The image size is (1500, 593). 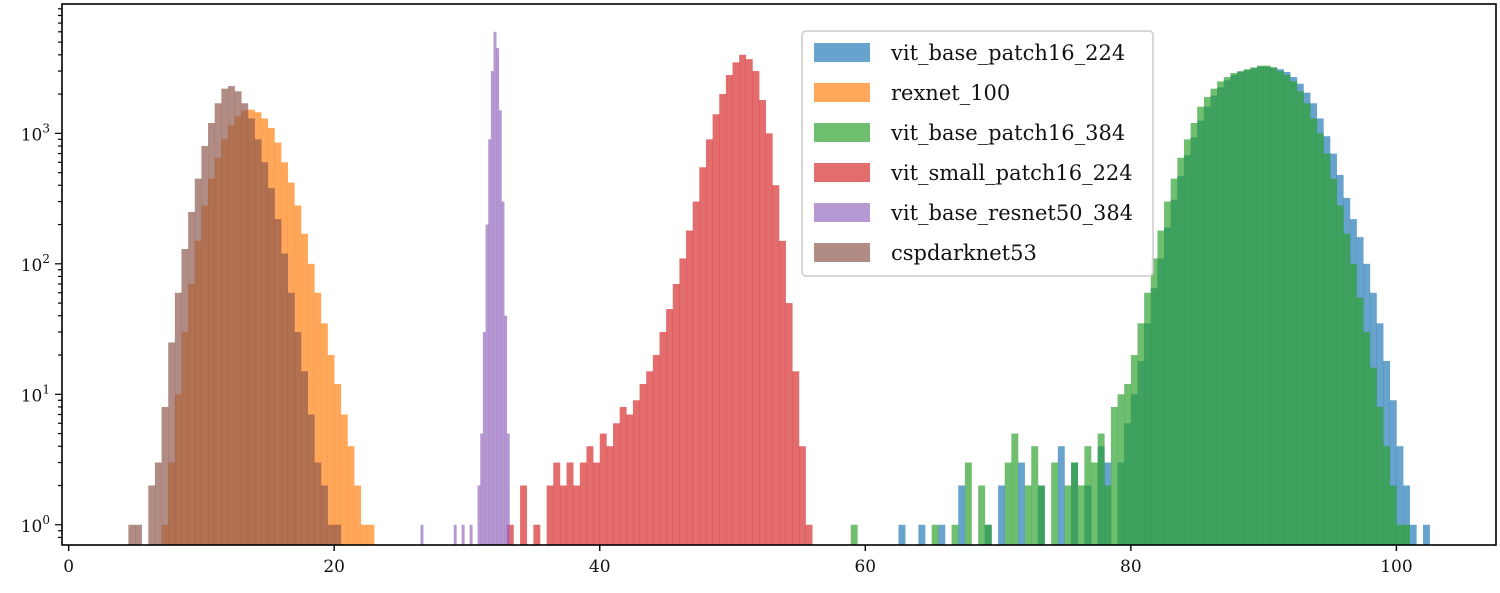 What do you see at coordinates (1011, 173) in the screenshot?
I see `legend-label: vit_small_patch16_224` at bounding box center [1011, 173].